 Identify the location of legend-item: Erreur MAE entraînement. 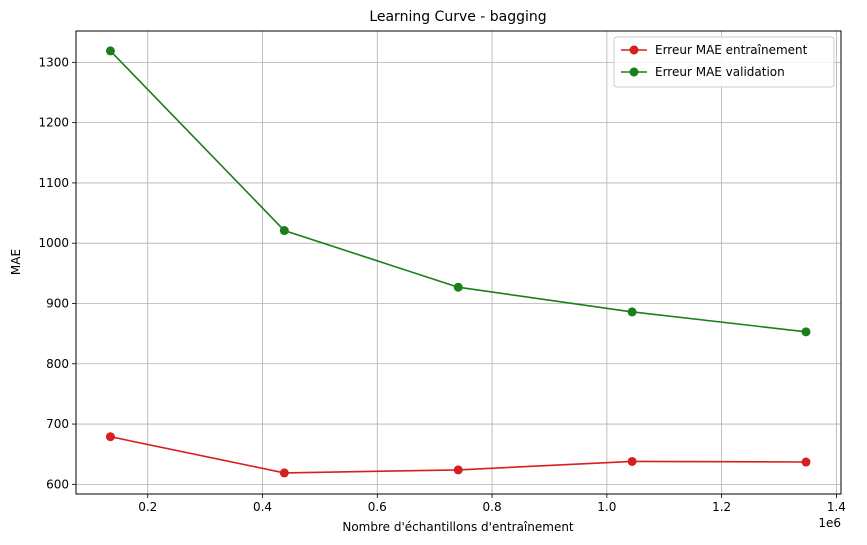
(714, 50).